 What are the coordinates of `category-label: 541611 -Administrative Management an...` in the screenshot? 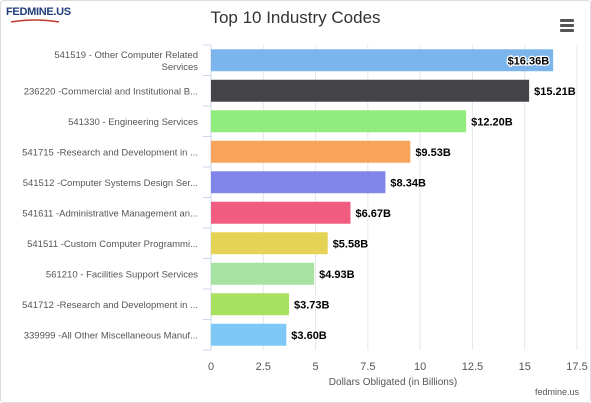 It's located at (110, 213).